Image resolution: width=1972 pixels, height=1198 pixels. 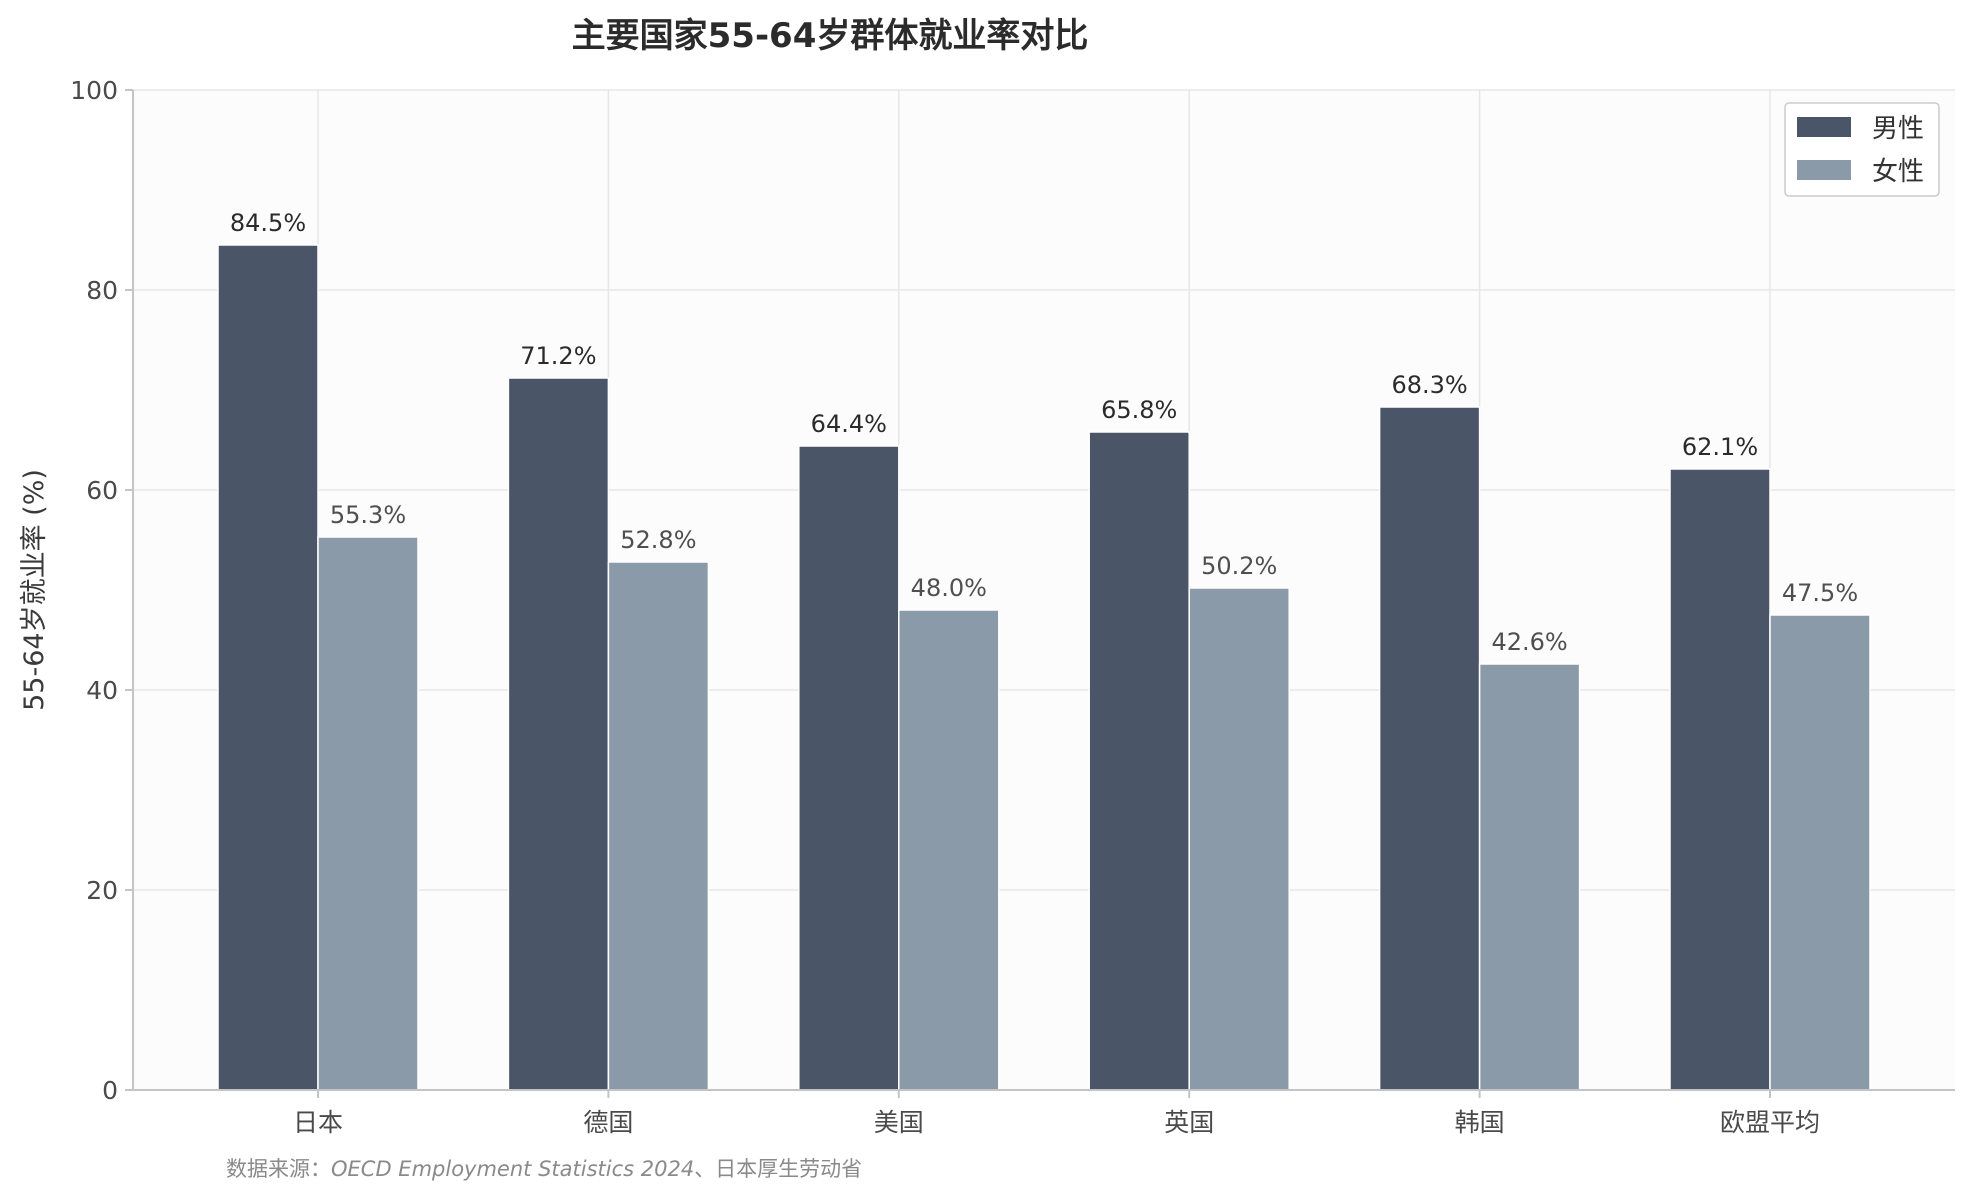 I want to click on source-note-prefix: 数据来源：, so click(x=278, y=1169).